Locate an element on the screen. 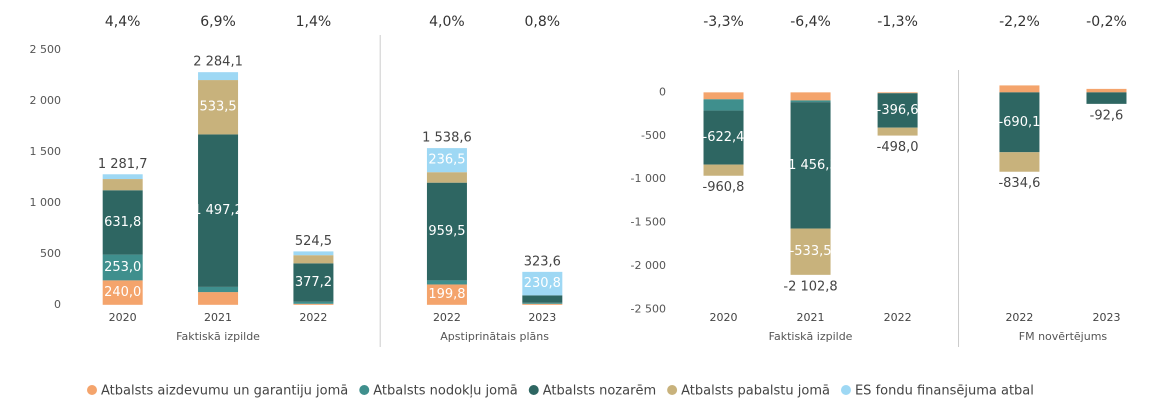 This screenshot has width=1153, height=400. change-label: -6,4% is located at coordinates (810, 22).